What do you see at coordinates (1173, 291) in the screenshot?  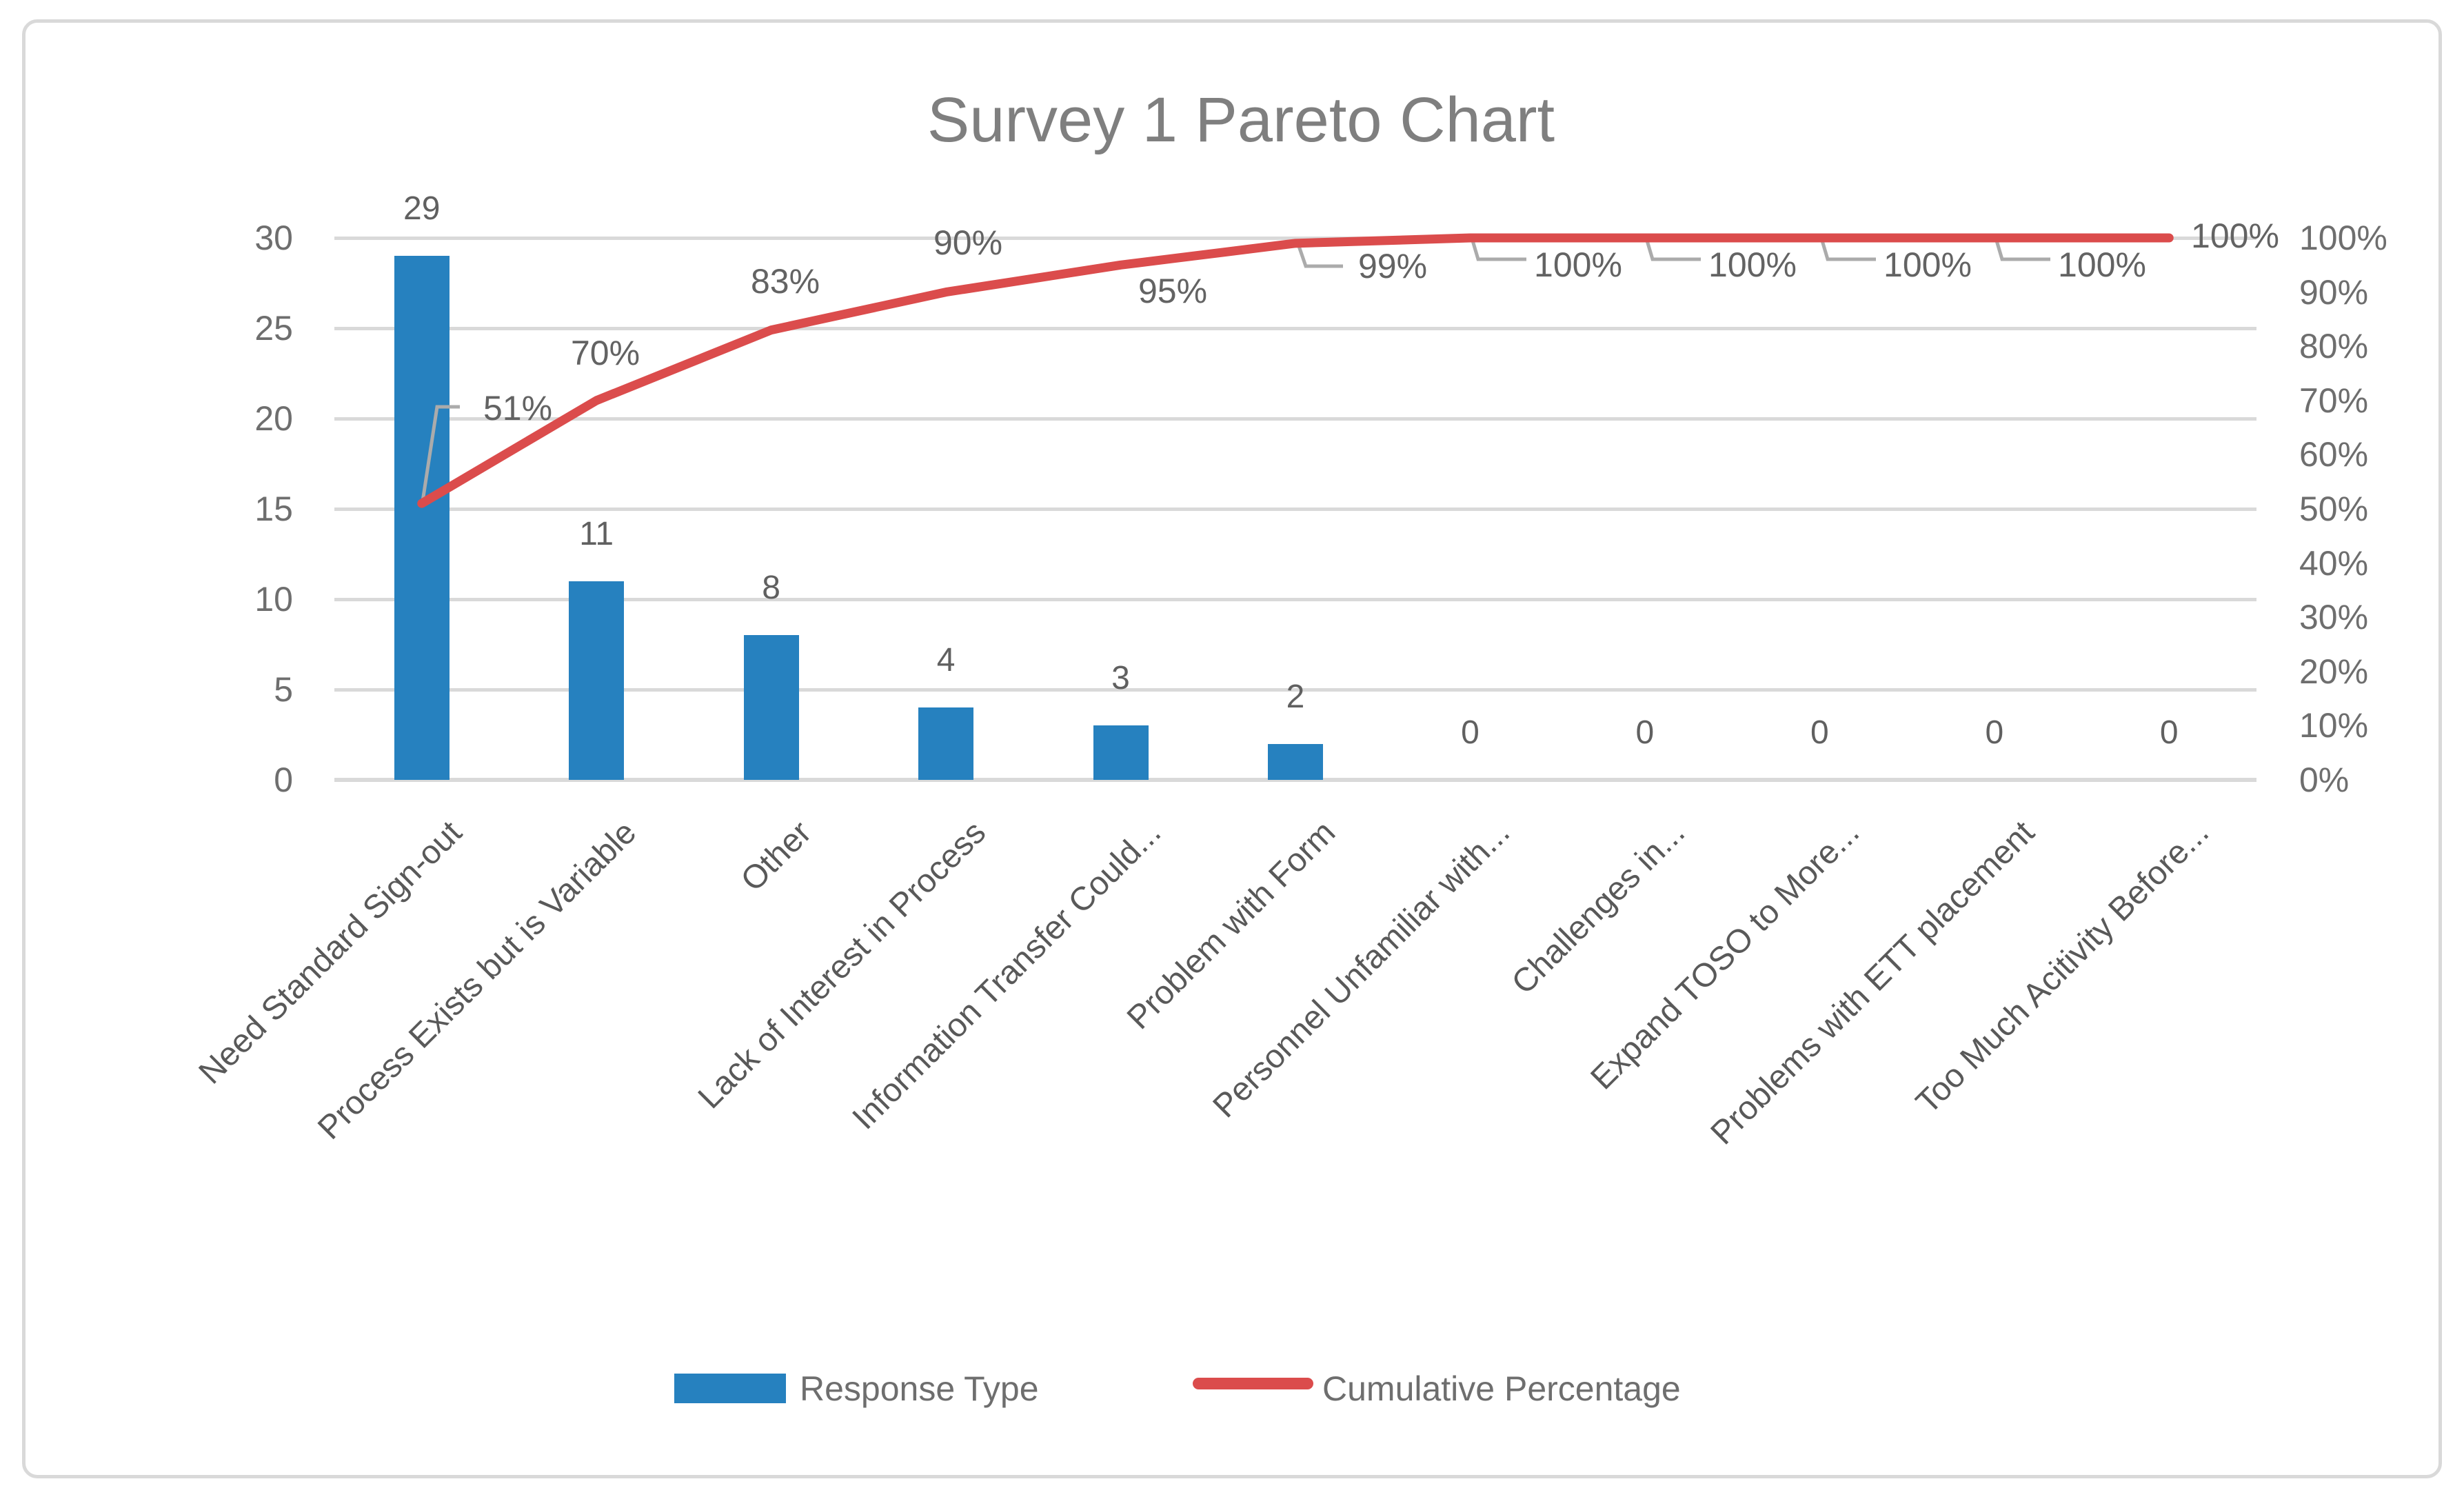 I see `cumulative-pct-label: 95%` at bounding box center [1173, 291].